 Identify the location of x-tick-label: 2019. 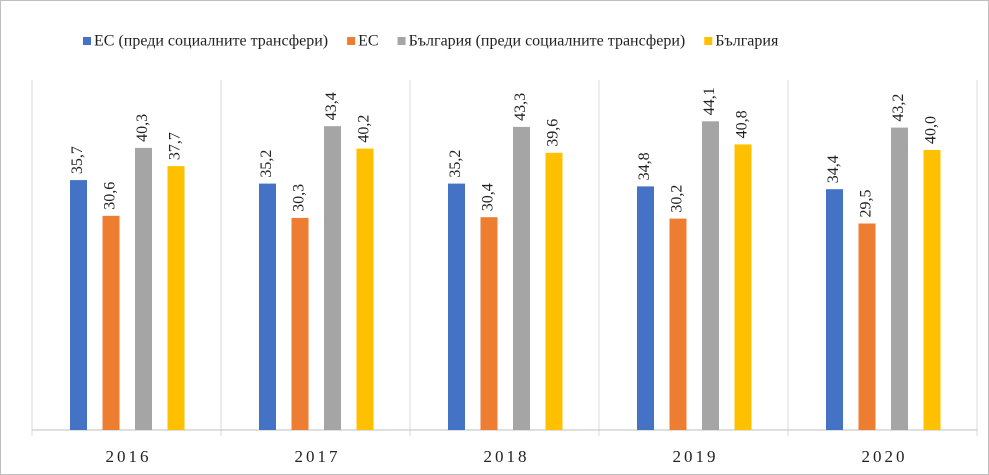
(696, 456).